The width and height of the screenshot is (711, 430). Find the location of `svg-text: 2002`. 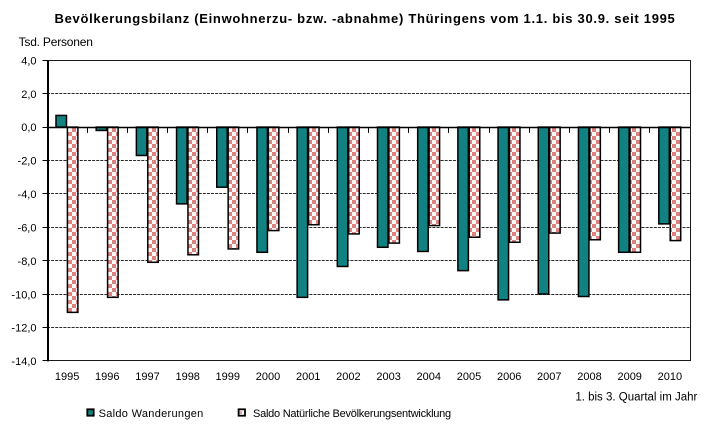

svg-text: 2002 is located at coordinates (348, 377).